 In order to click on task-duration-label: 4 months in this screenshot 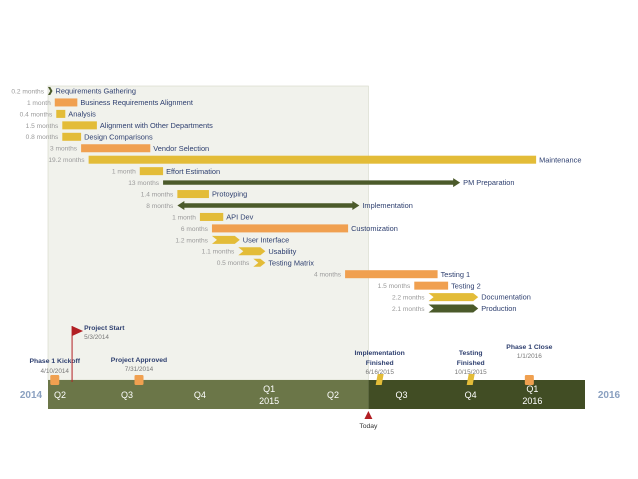, I will do `click(328, 275)`.